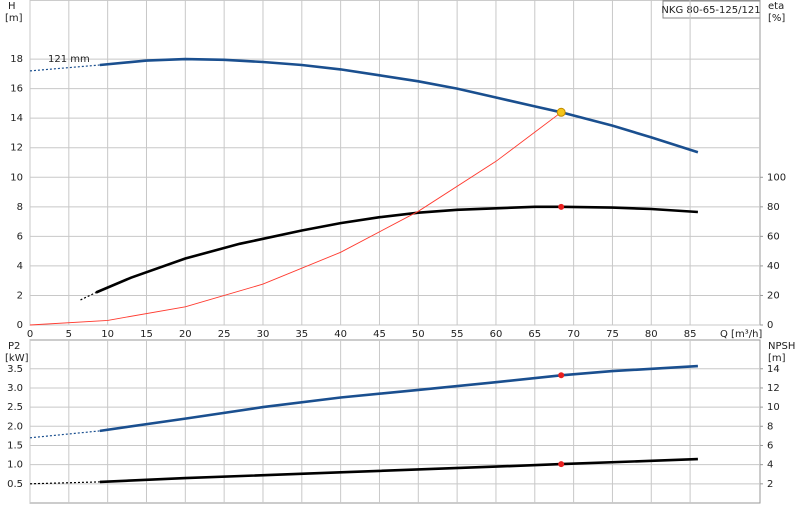 The height and width of the screenshot is (520, 800). Describe the element at coordinates (69, 59) in the screenshot. I see `annotation: 121 mm` at that location.